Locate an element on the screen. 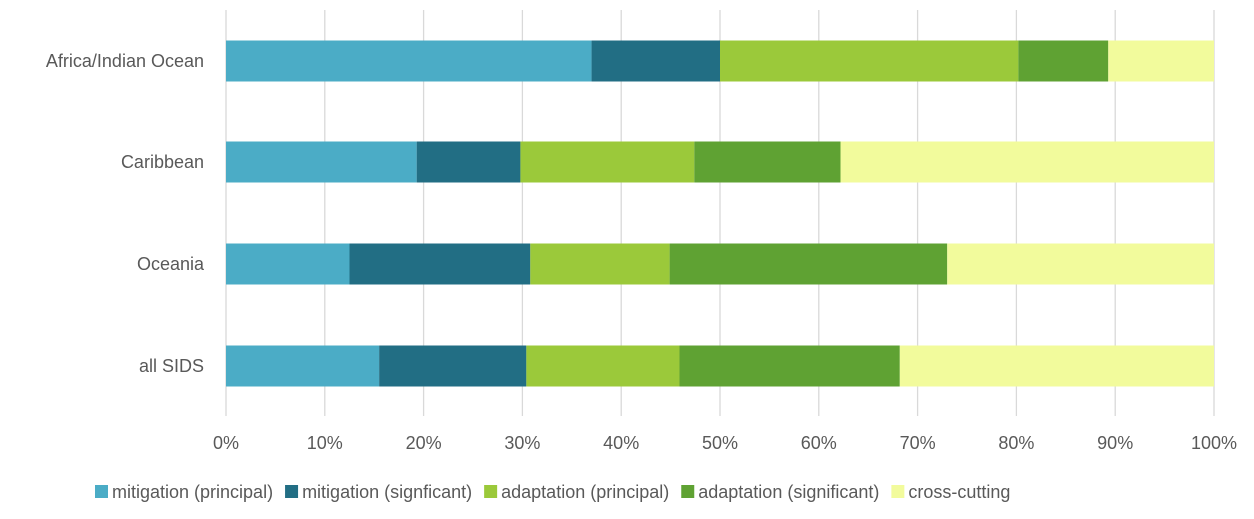  x-tick-label: 50% is located at coordinates (720, 443).